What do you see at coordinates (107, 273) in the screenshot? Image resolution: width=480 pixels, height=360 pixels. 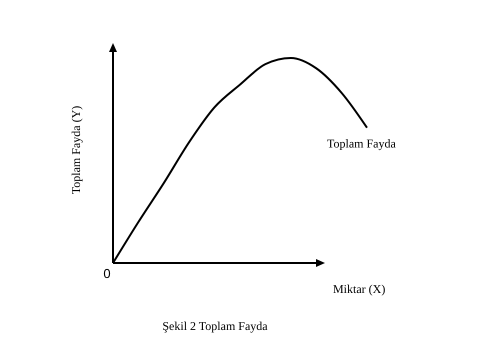 I see `text: 0` at bounding box center [107, 273].